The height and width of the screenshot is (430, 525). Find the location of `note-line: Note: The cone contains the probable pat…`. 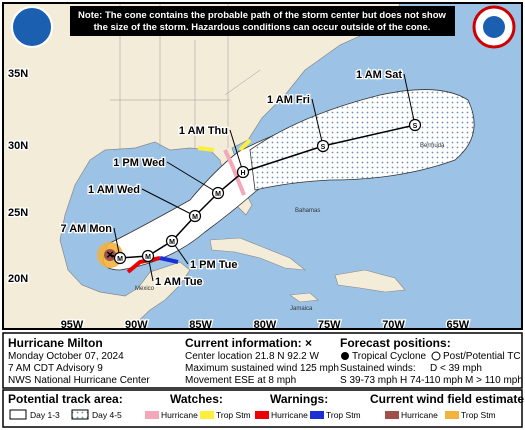

note-line: Note: The cone contains the probable pat… is located at coordinates (262, 15).